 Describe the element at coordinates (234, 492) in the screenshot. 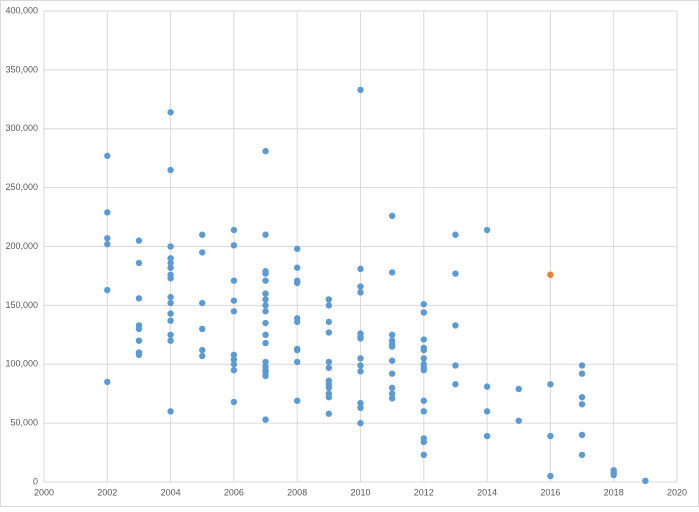

I see `x-tick-label: 2006` at that location.